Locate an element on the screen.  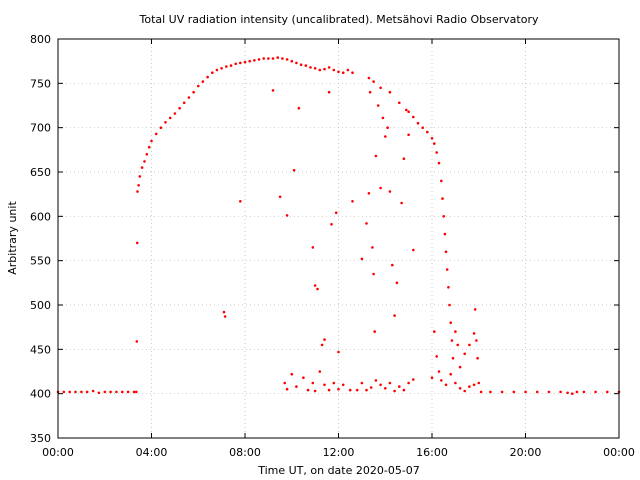
x-tick-label: 16:00 is located at coordinates (432, 452).